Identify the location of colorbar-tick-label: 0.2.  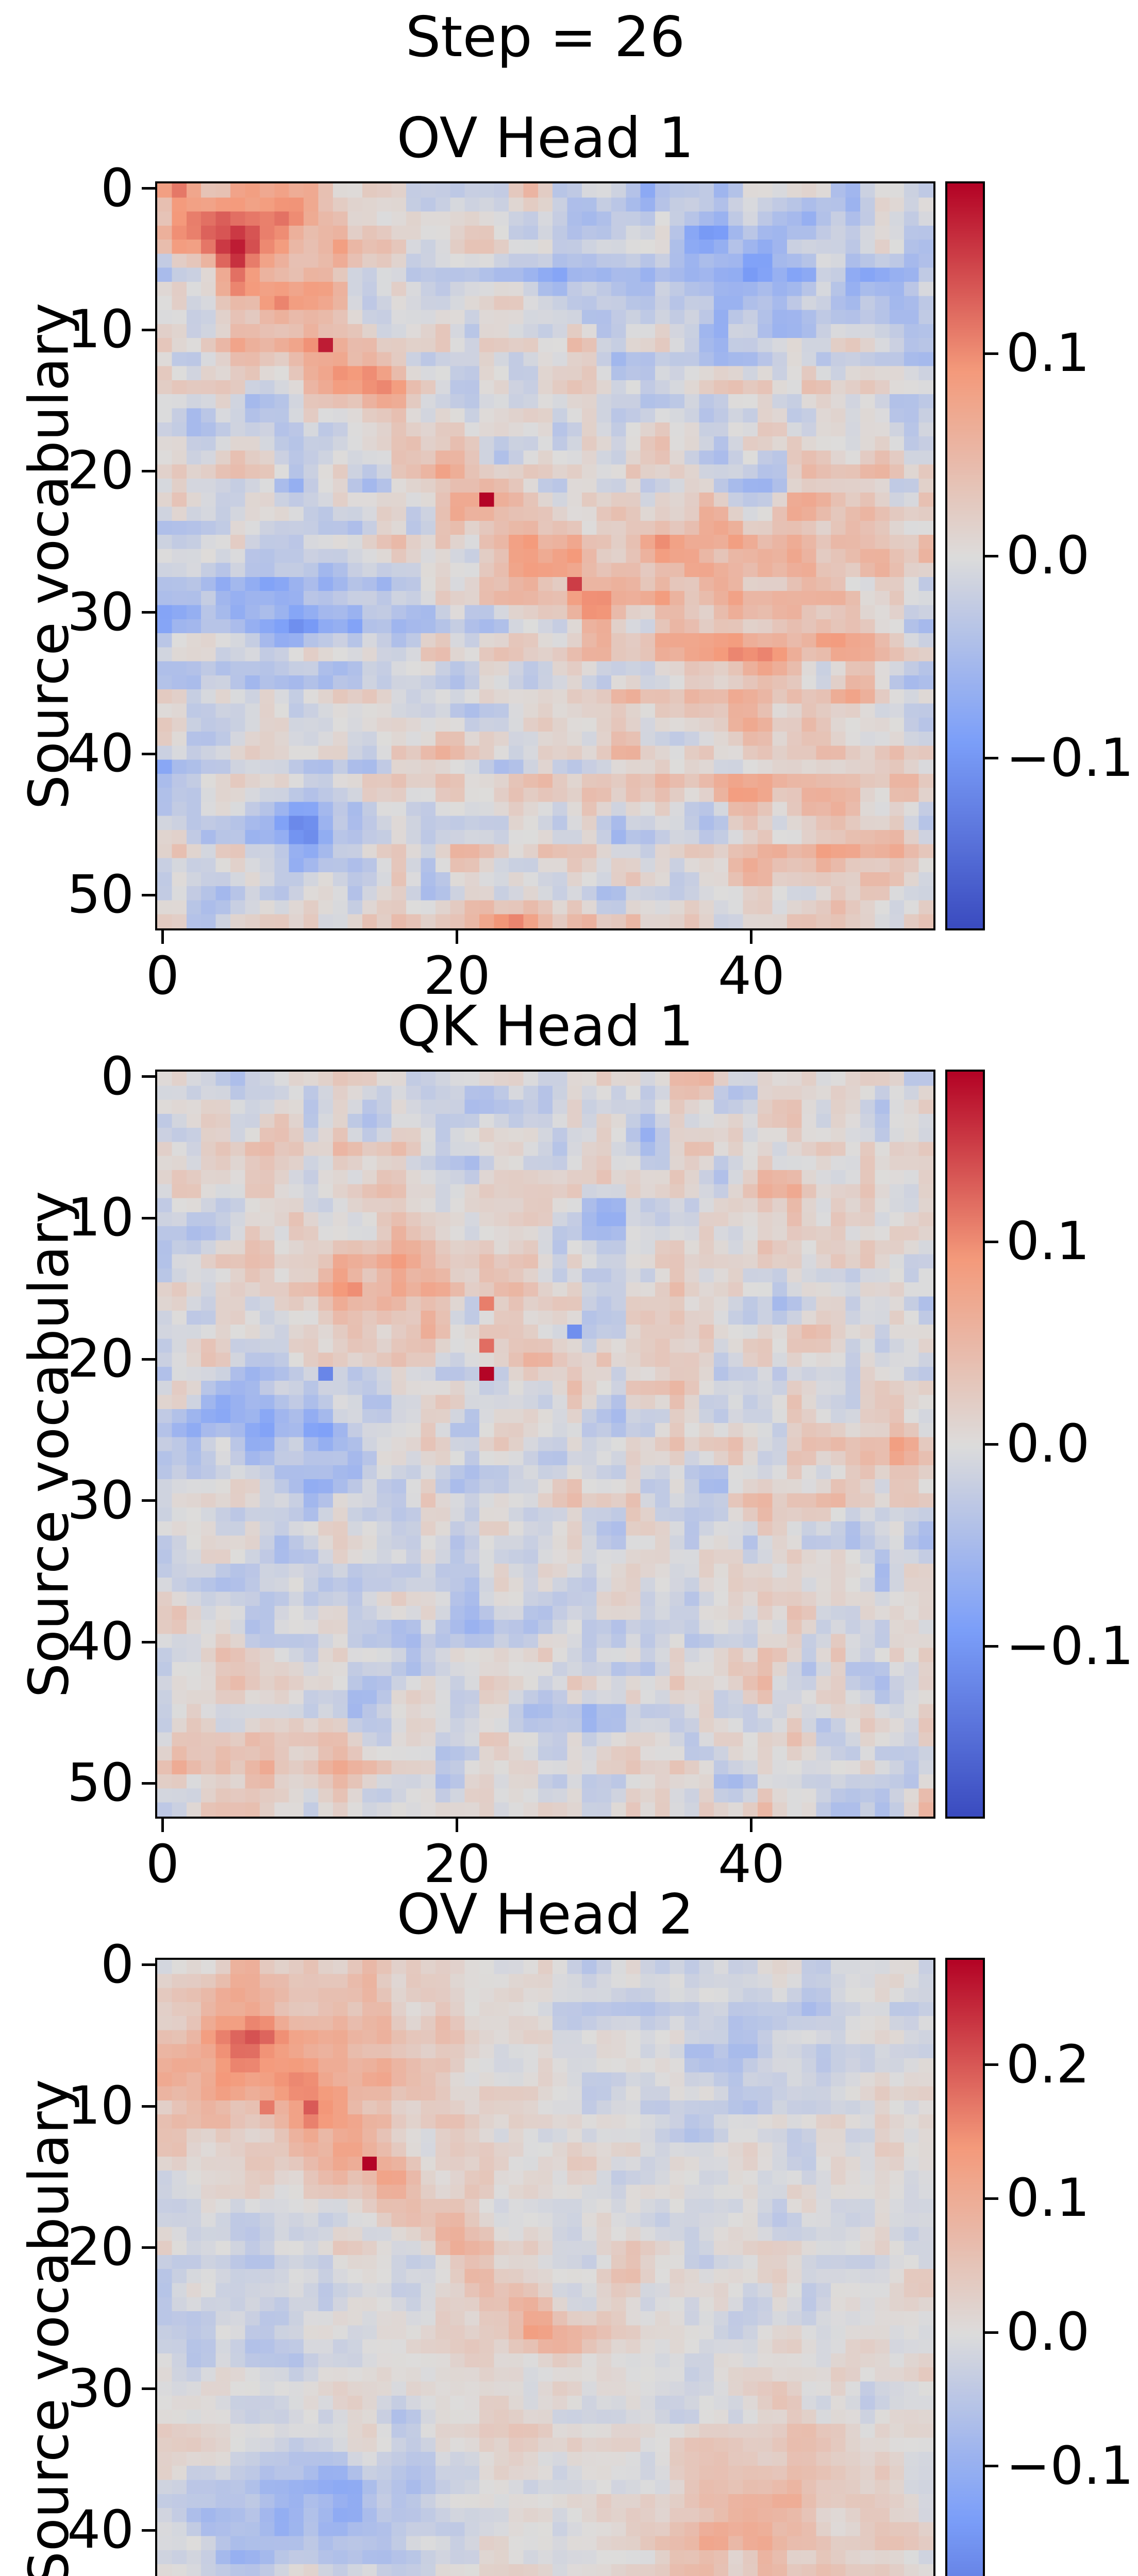
(1048, 2064).